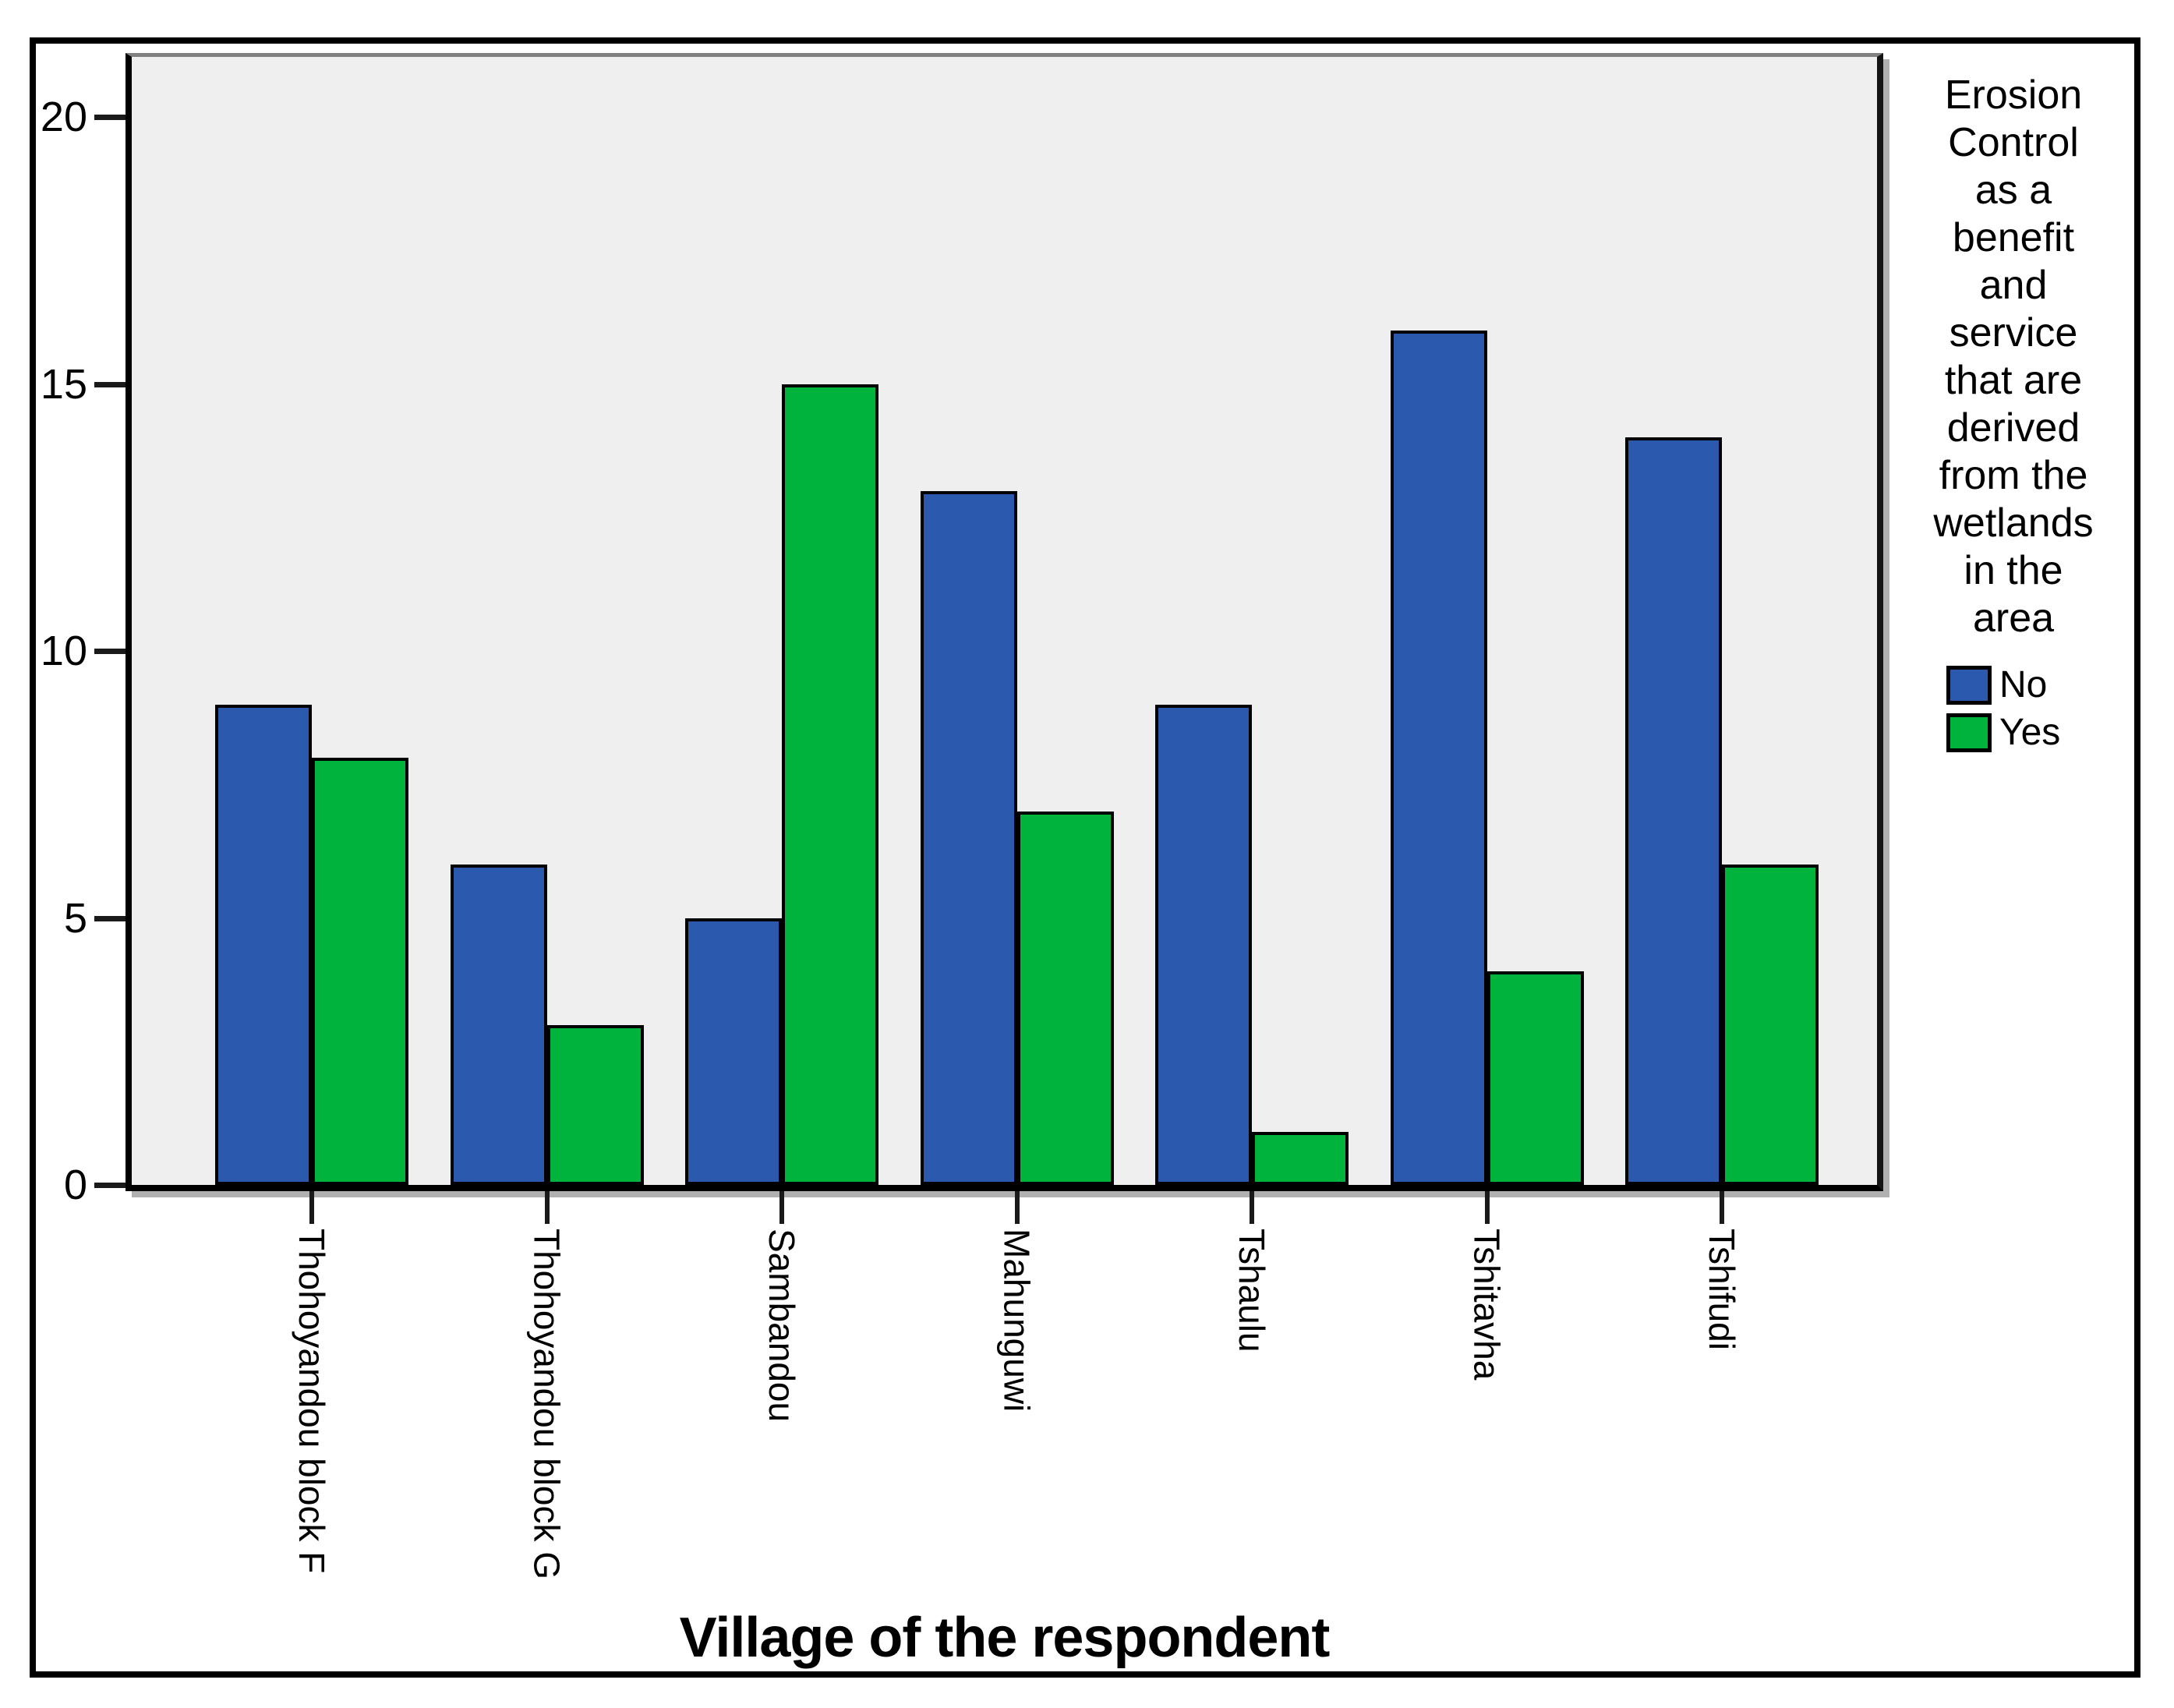 Image resolution: width=2174 pixels, height=1708 pixels. I want to click on x-axis-category-label: Tshitavha, so click(1487, 1305).